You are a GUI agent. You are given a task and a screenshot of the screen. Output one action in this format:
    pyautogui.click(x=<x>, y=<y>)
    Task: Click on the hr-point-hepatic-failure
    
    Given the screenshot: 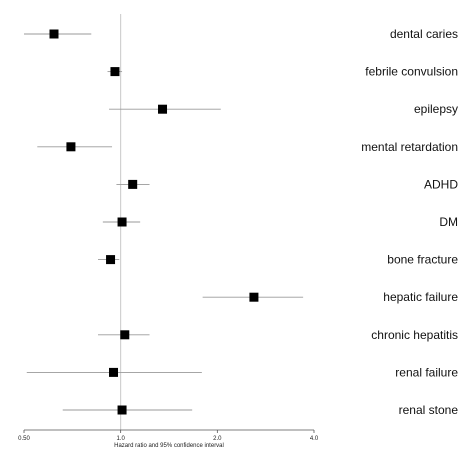 What is the action you would take?
    pyautogui.click(x=254, y=297)
    